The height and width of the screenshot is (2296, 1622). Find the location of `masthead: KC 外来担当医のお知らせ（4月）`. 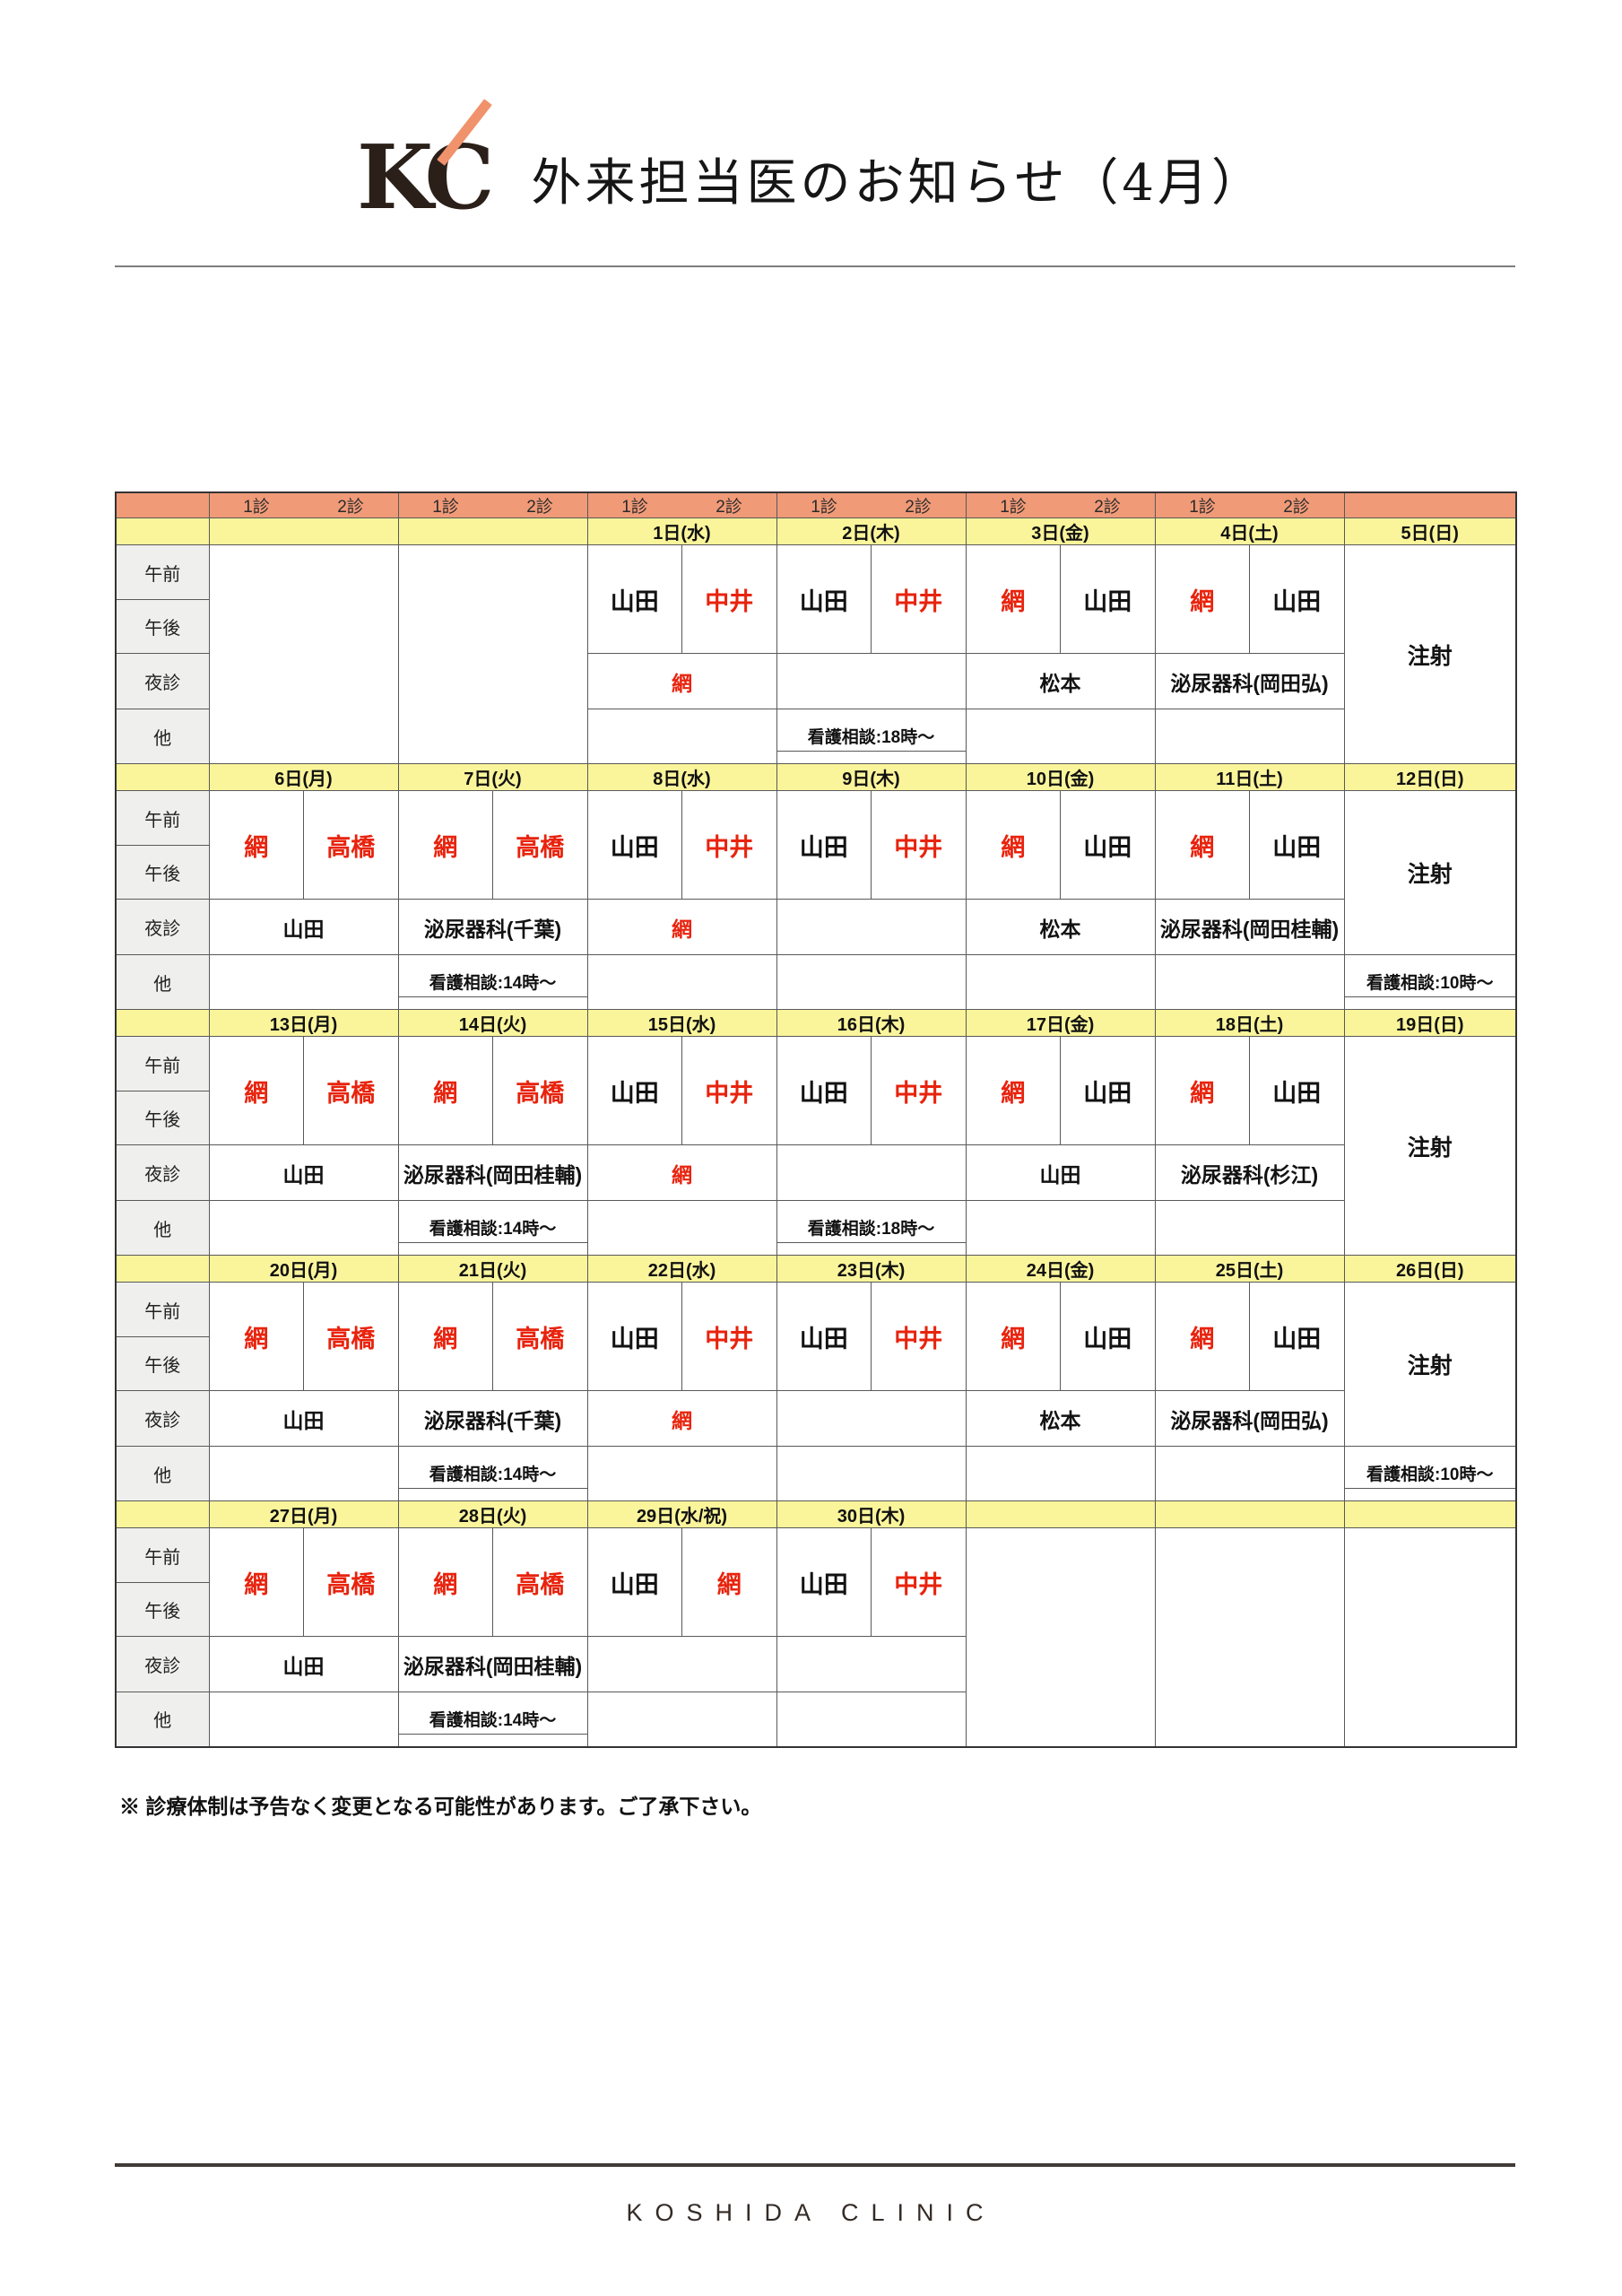

masthead: KC 外来担当医のお知らせ（4月） is located at coordinates (811, 160).